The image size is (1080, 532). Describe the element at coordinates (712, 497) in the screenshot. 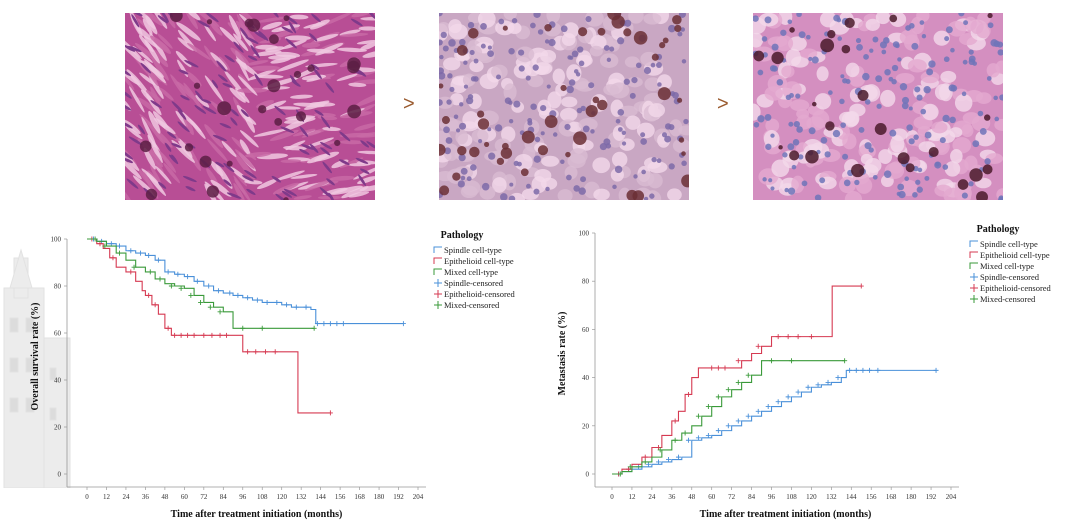

I see `met-chart-x-tick-label: 60` at that location.